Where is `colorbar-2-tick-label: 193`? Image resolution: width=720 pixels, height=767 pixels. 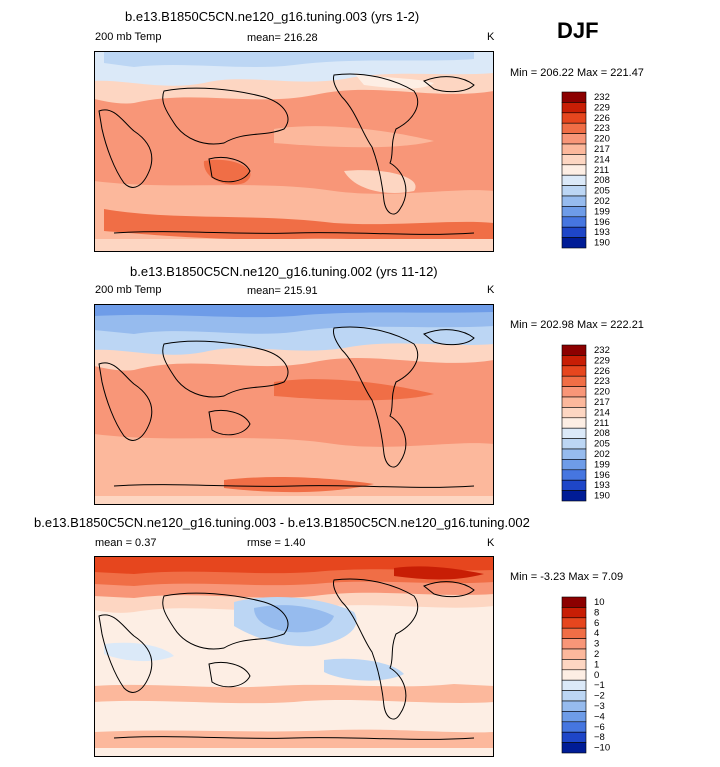 colorbar-2-tick-label: 193 is located at coordinates (602, 485).